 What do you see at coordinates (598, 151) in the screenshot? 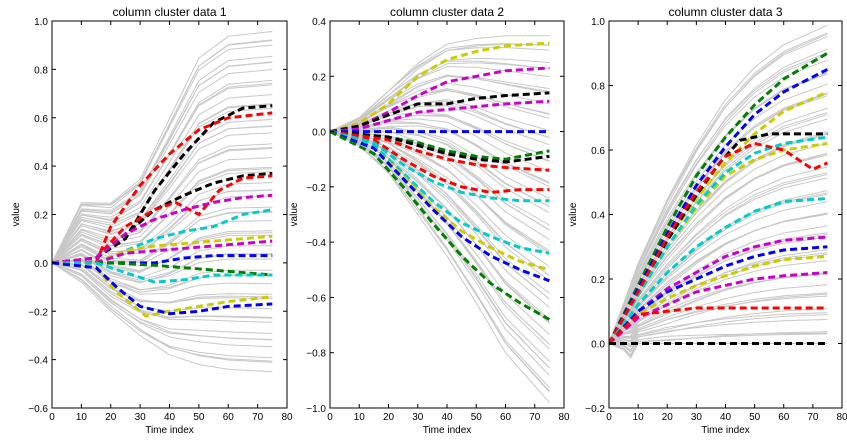
I see `y-tick-label: 0.6` at bounding box center [598, 151].